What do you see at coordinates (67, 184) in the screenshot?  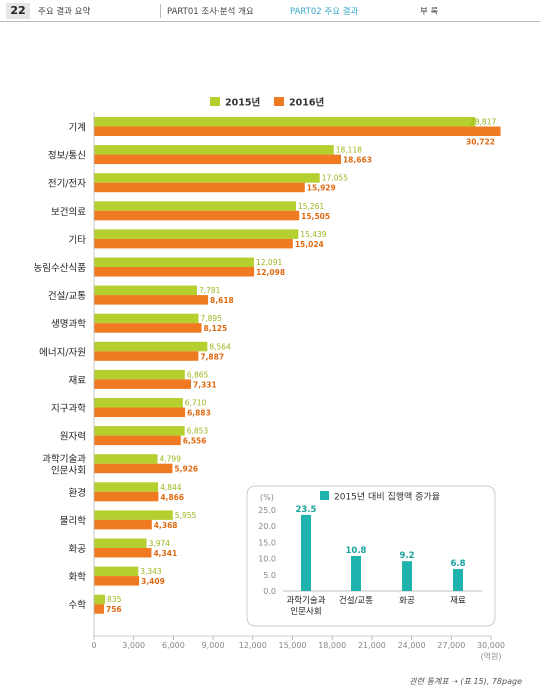 I see `category-label: 전기/전자` at bounding box center [67, 184].